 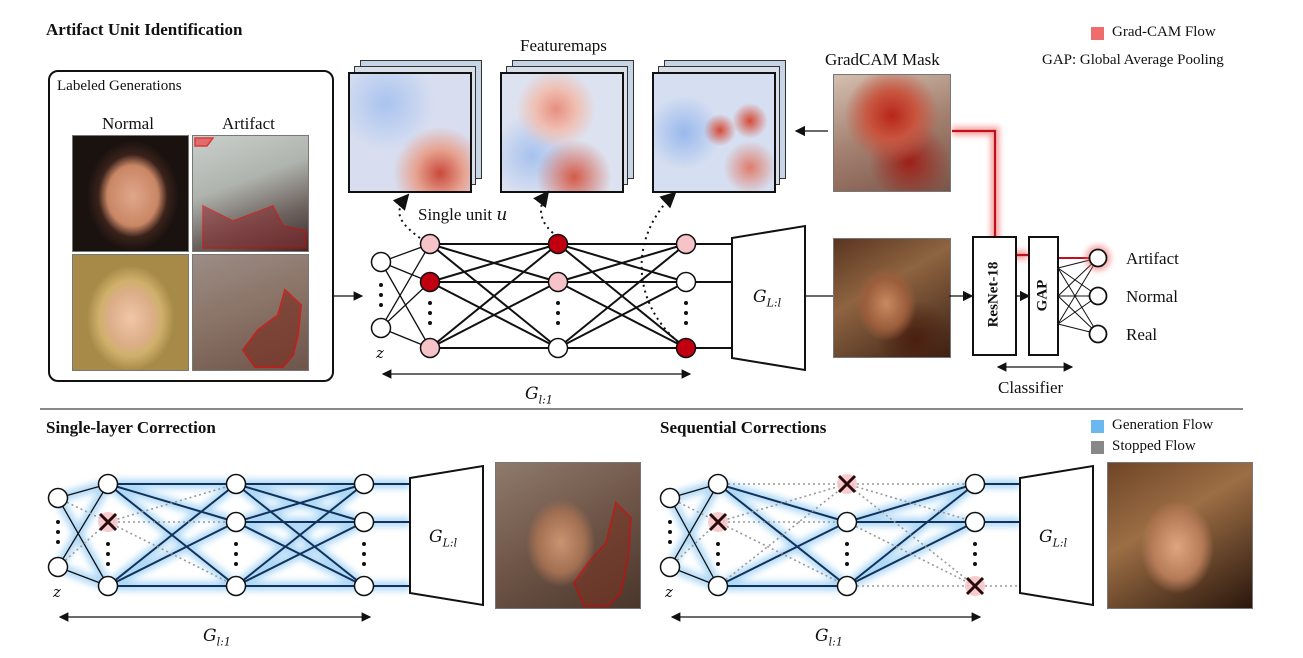 I want to click on legend-generation-swatch, so click(x=1097, y=426).